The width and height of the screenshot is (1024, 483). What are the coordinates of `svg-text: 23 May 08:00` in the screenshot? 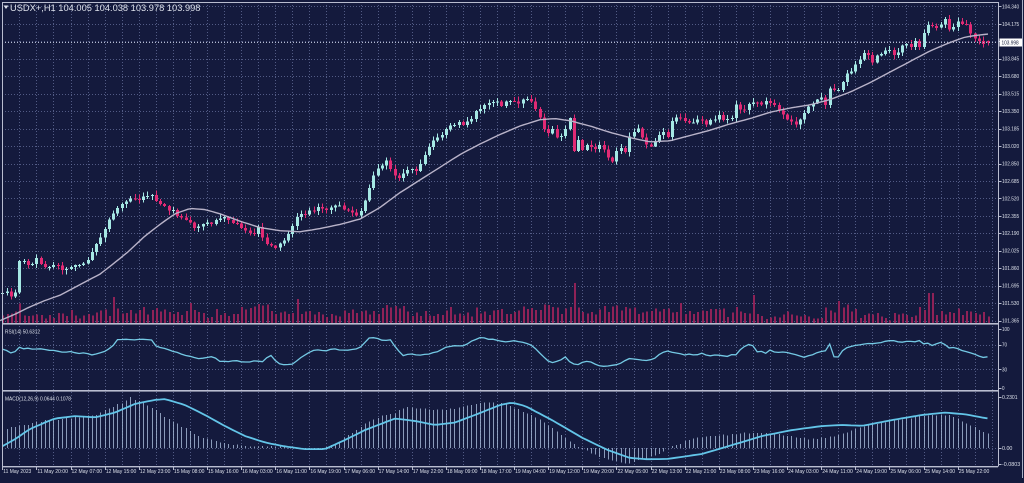 It's located at (735, 472).